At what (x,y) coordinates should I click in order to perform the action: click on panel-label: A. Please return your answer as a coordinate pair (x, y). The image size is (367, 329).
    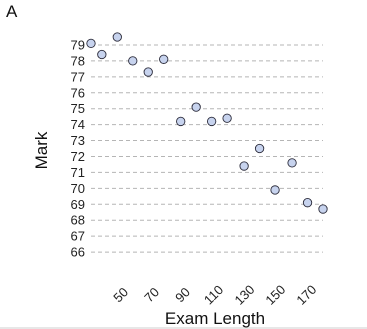
    Looking at the image, I should click on (12, 11).